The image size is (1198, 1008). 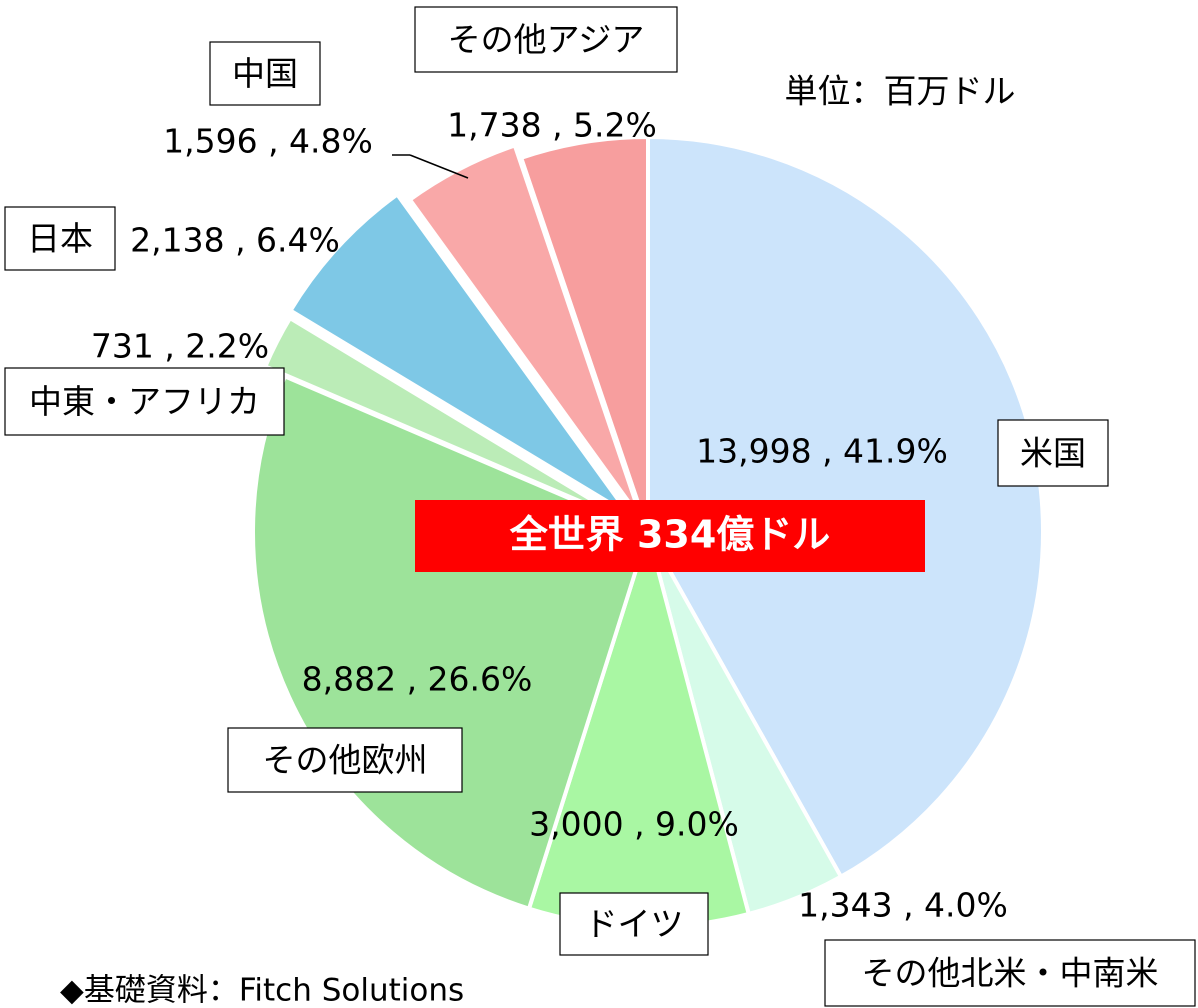 I want to click on category-label: 米国, so click(x=1053, y=453).